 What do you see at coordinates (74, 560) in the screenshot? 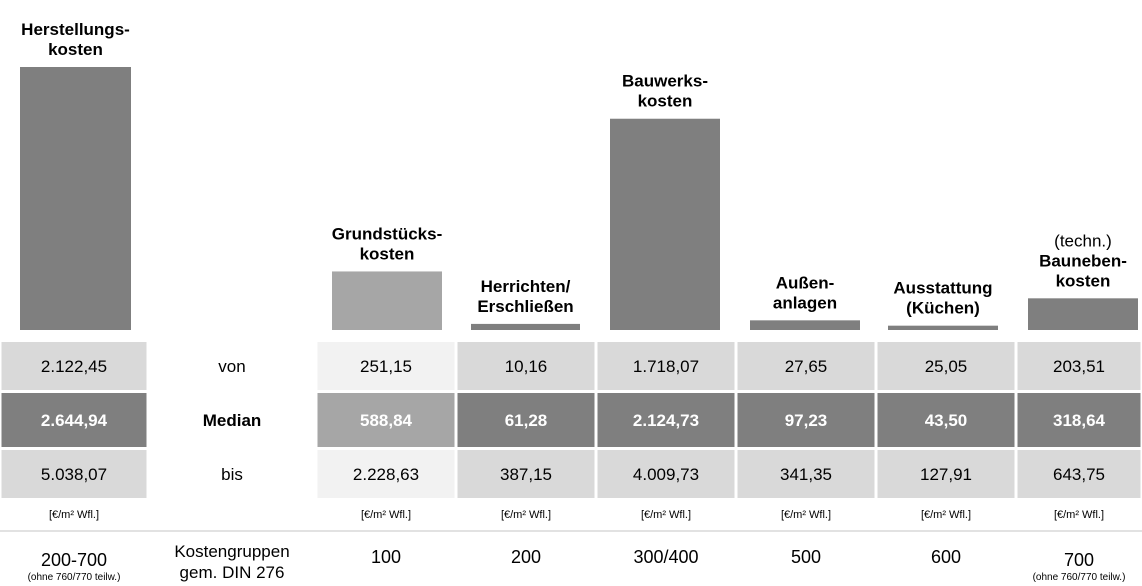
I see `group-code: 200-700` at bounding box center [74, 560].